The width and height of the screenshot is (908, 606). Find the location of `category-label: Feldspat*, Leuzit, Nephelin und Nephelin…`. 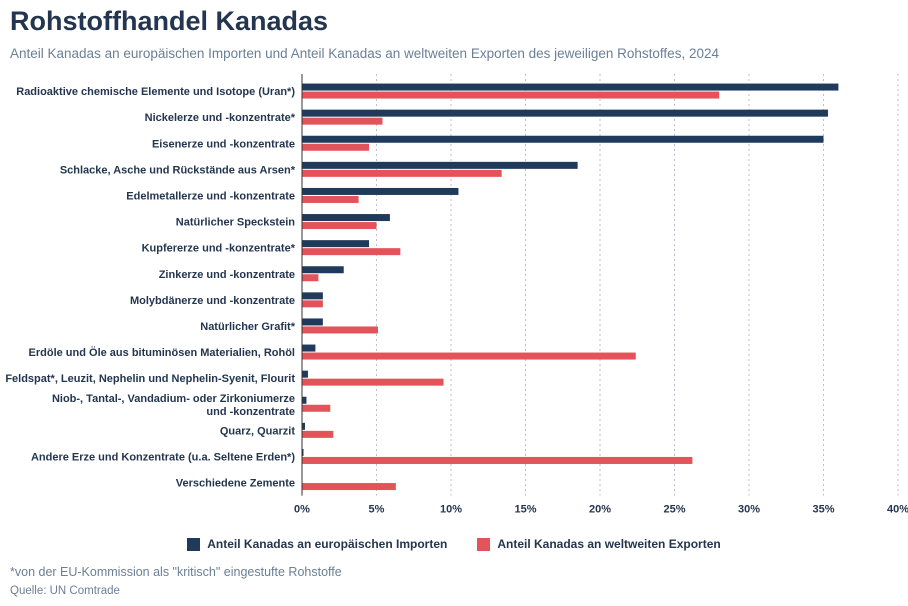

category-label: Feldspat*, Leuzit, Nephelin und Nephelin… is located at coordinates (150, 379).